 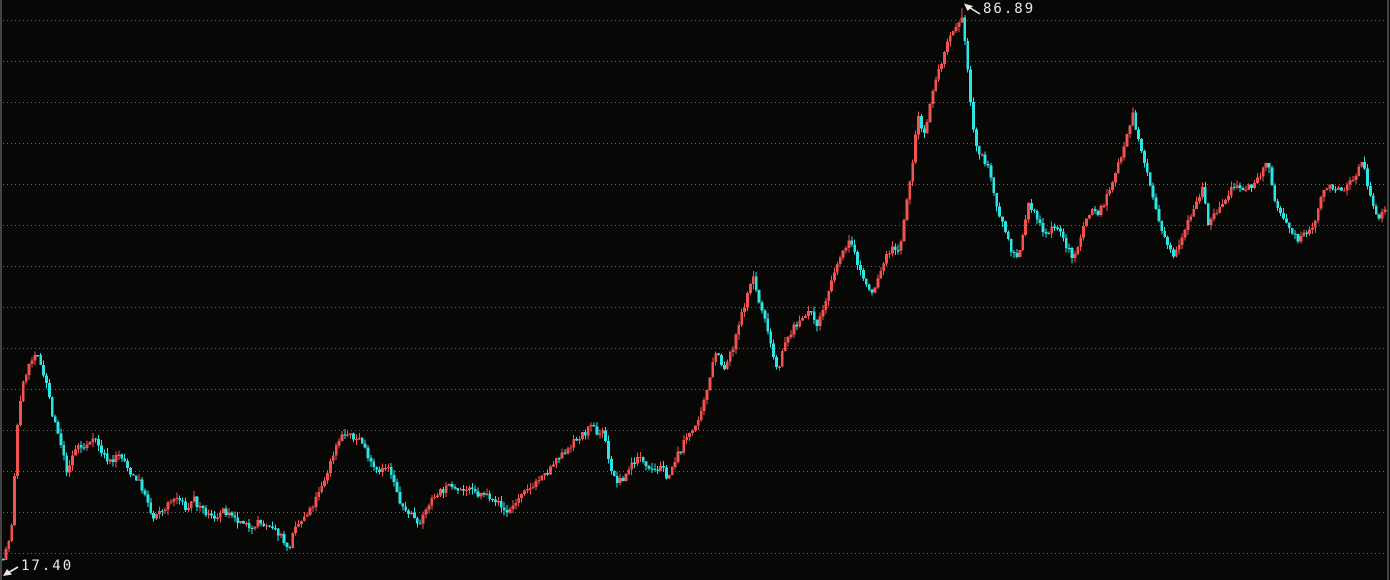 I want to click on max-price-annotation: 86.89, so click(x=998, y=9).